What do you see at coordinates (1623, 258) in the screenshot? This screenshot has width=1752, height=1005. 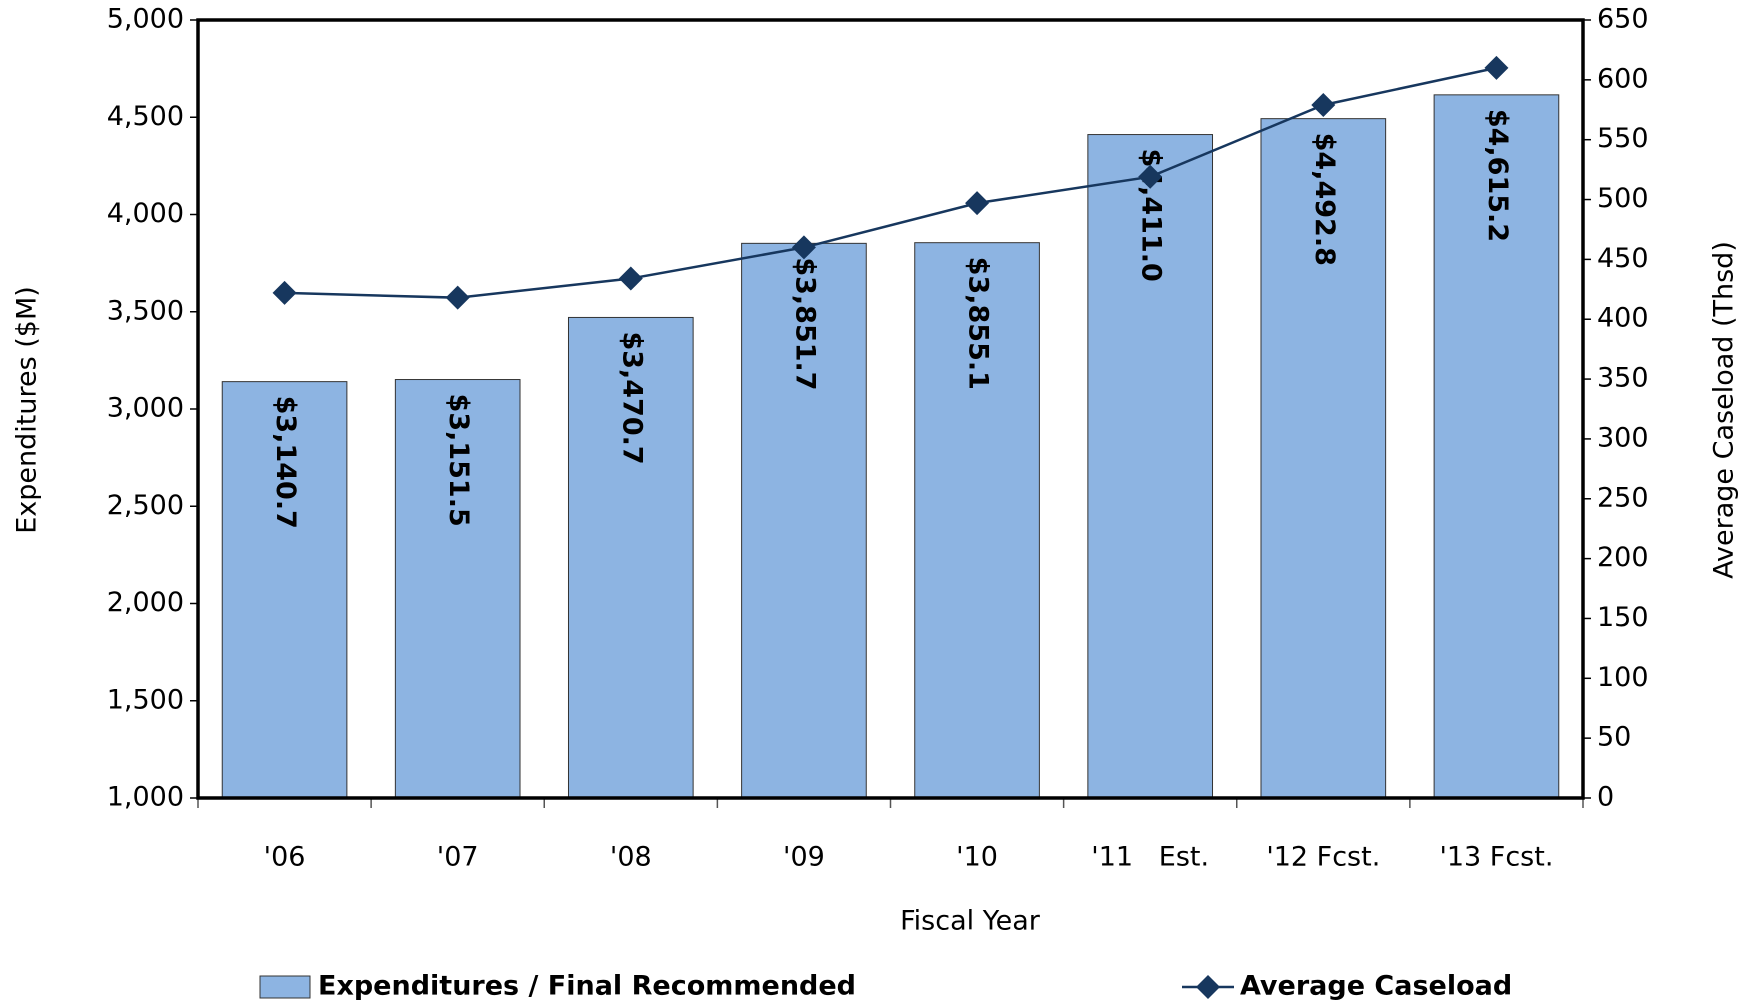 I see `y2-tick-label: 450` at bounding box center [1623, 258].